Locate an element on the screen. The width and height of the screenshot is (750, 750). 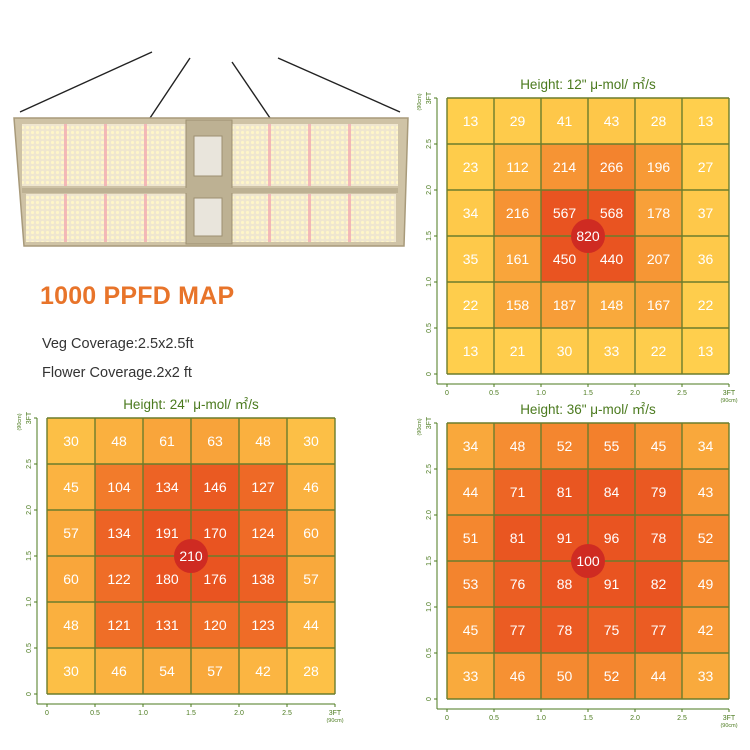
map-title: Height: 12" μ-mol/ ㎡/s is located at coordinates (588, 84).